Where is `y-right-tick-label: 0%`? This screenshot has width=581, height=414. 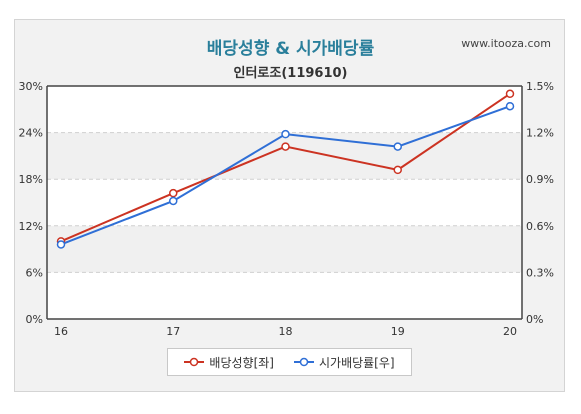 y-right-tick-label: 0% is located at coordinates (534, 319).